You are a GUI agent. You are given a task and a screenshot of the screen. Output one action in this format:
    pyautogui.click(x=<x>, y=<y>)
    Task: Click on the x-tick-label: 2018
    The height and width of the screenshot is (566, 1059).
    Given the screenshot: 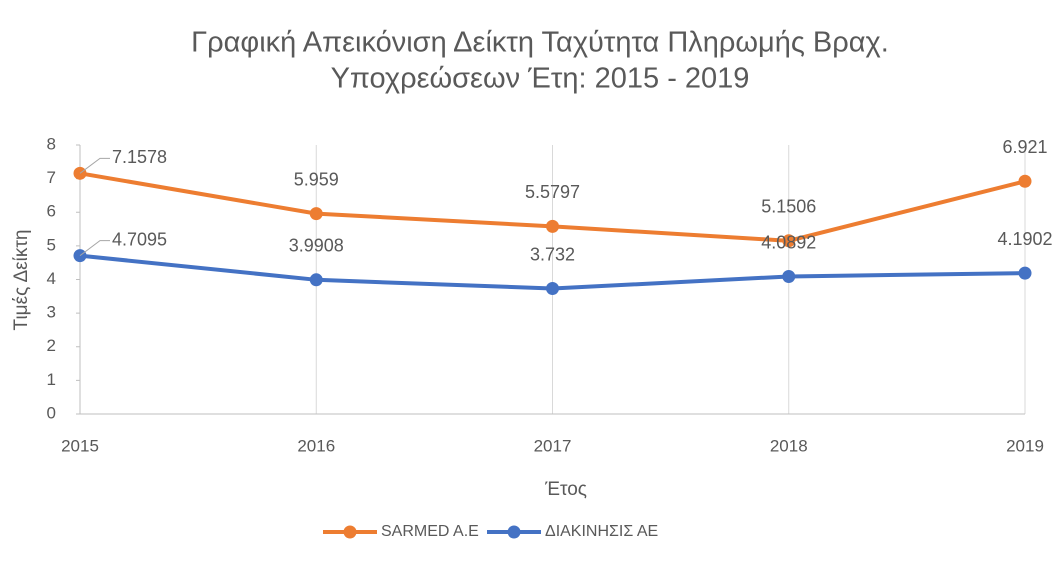 What is the action you would take?
    pyautogui.click(x=789, y=445)
    